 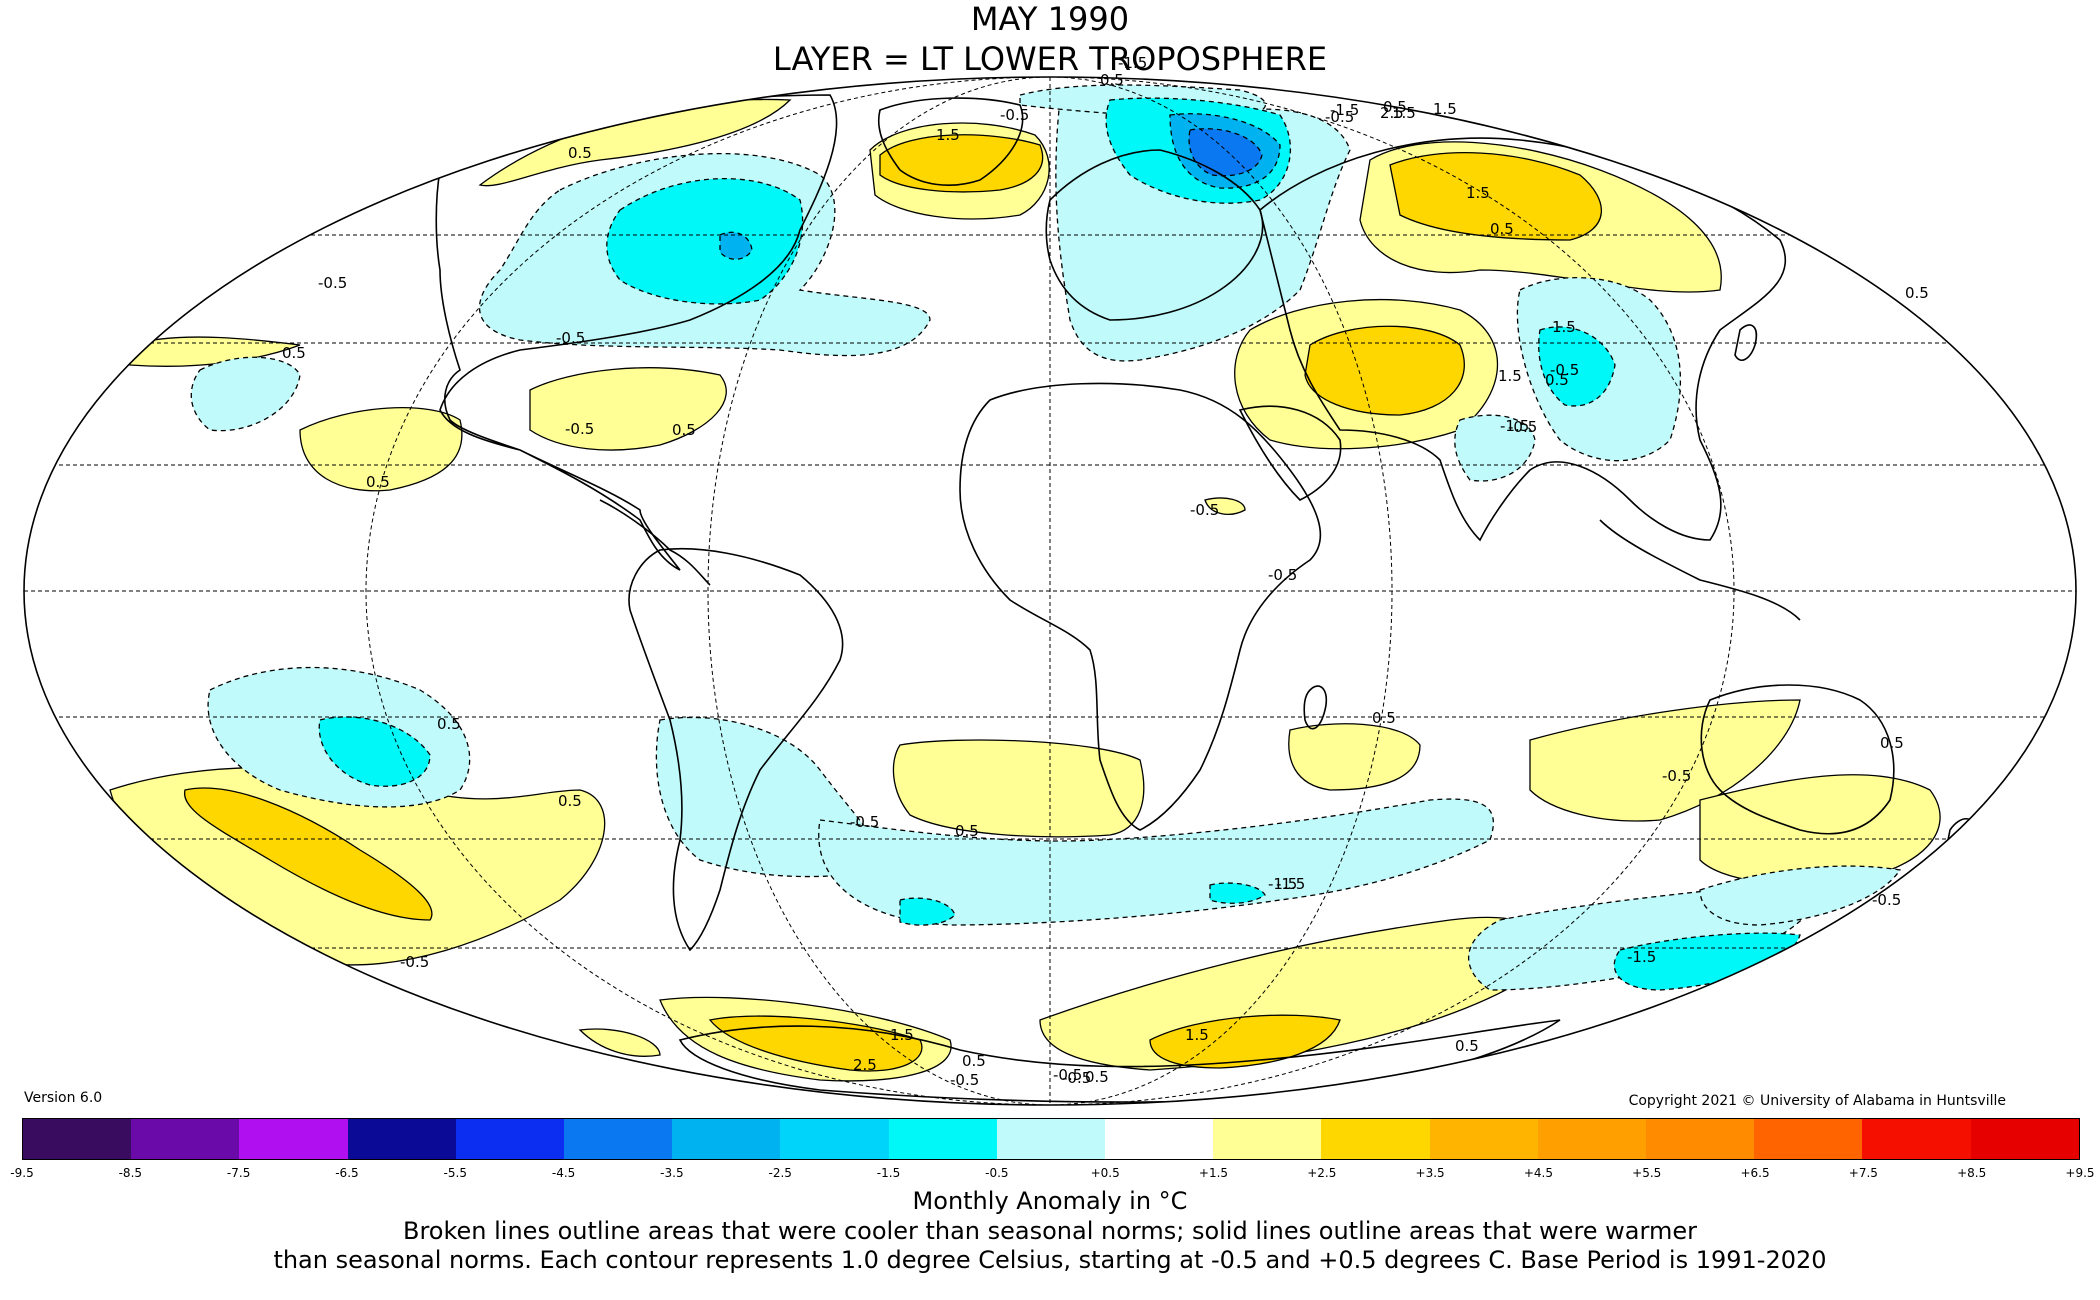 I want to click on legend-tick-label: +0.5, so click(x=1105, y=1173).